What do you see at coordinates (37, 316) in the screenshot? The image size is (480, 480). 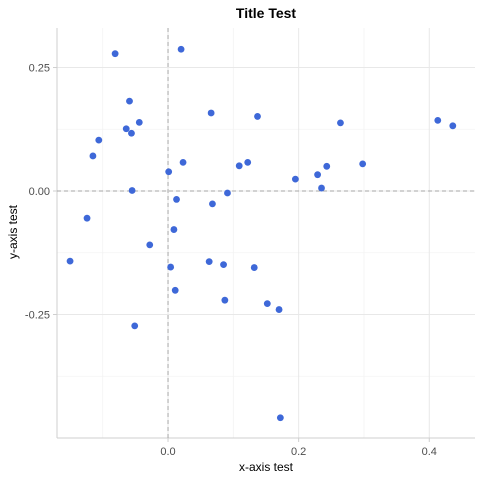 I see `y-tick-label: -0.25` at bounding box center [37, 316].